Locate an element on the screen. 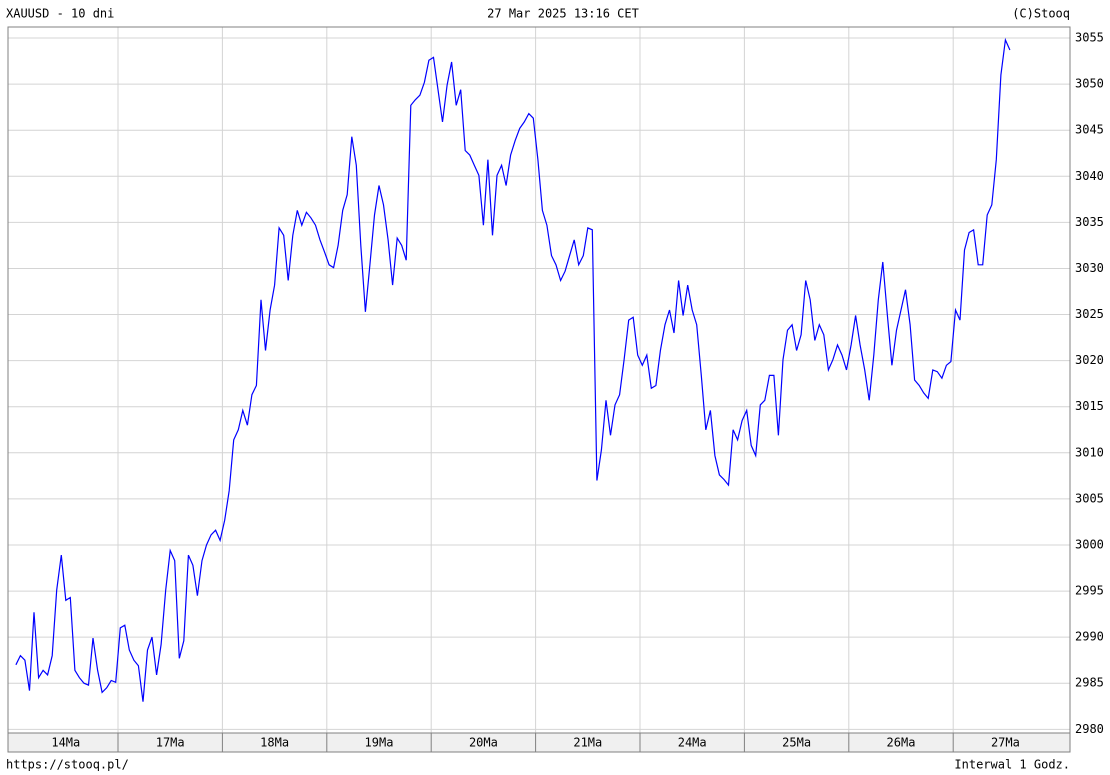  x-tick-label: 14Ma is located at coordinates (65, 743).